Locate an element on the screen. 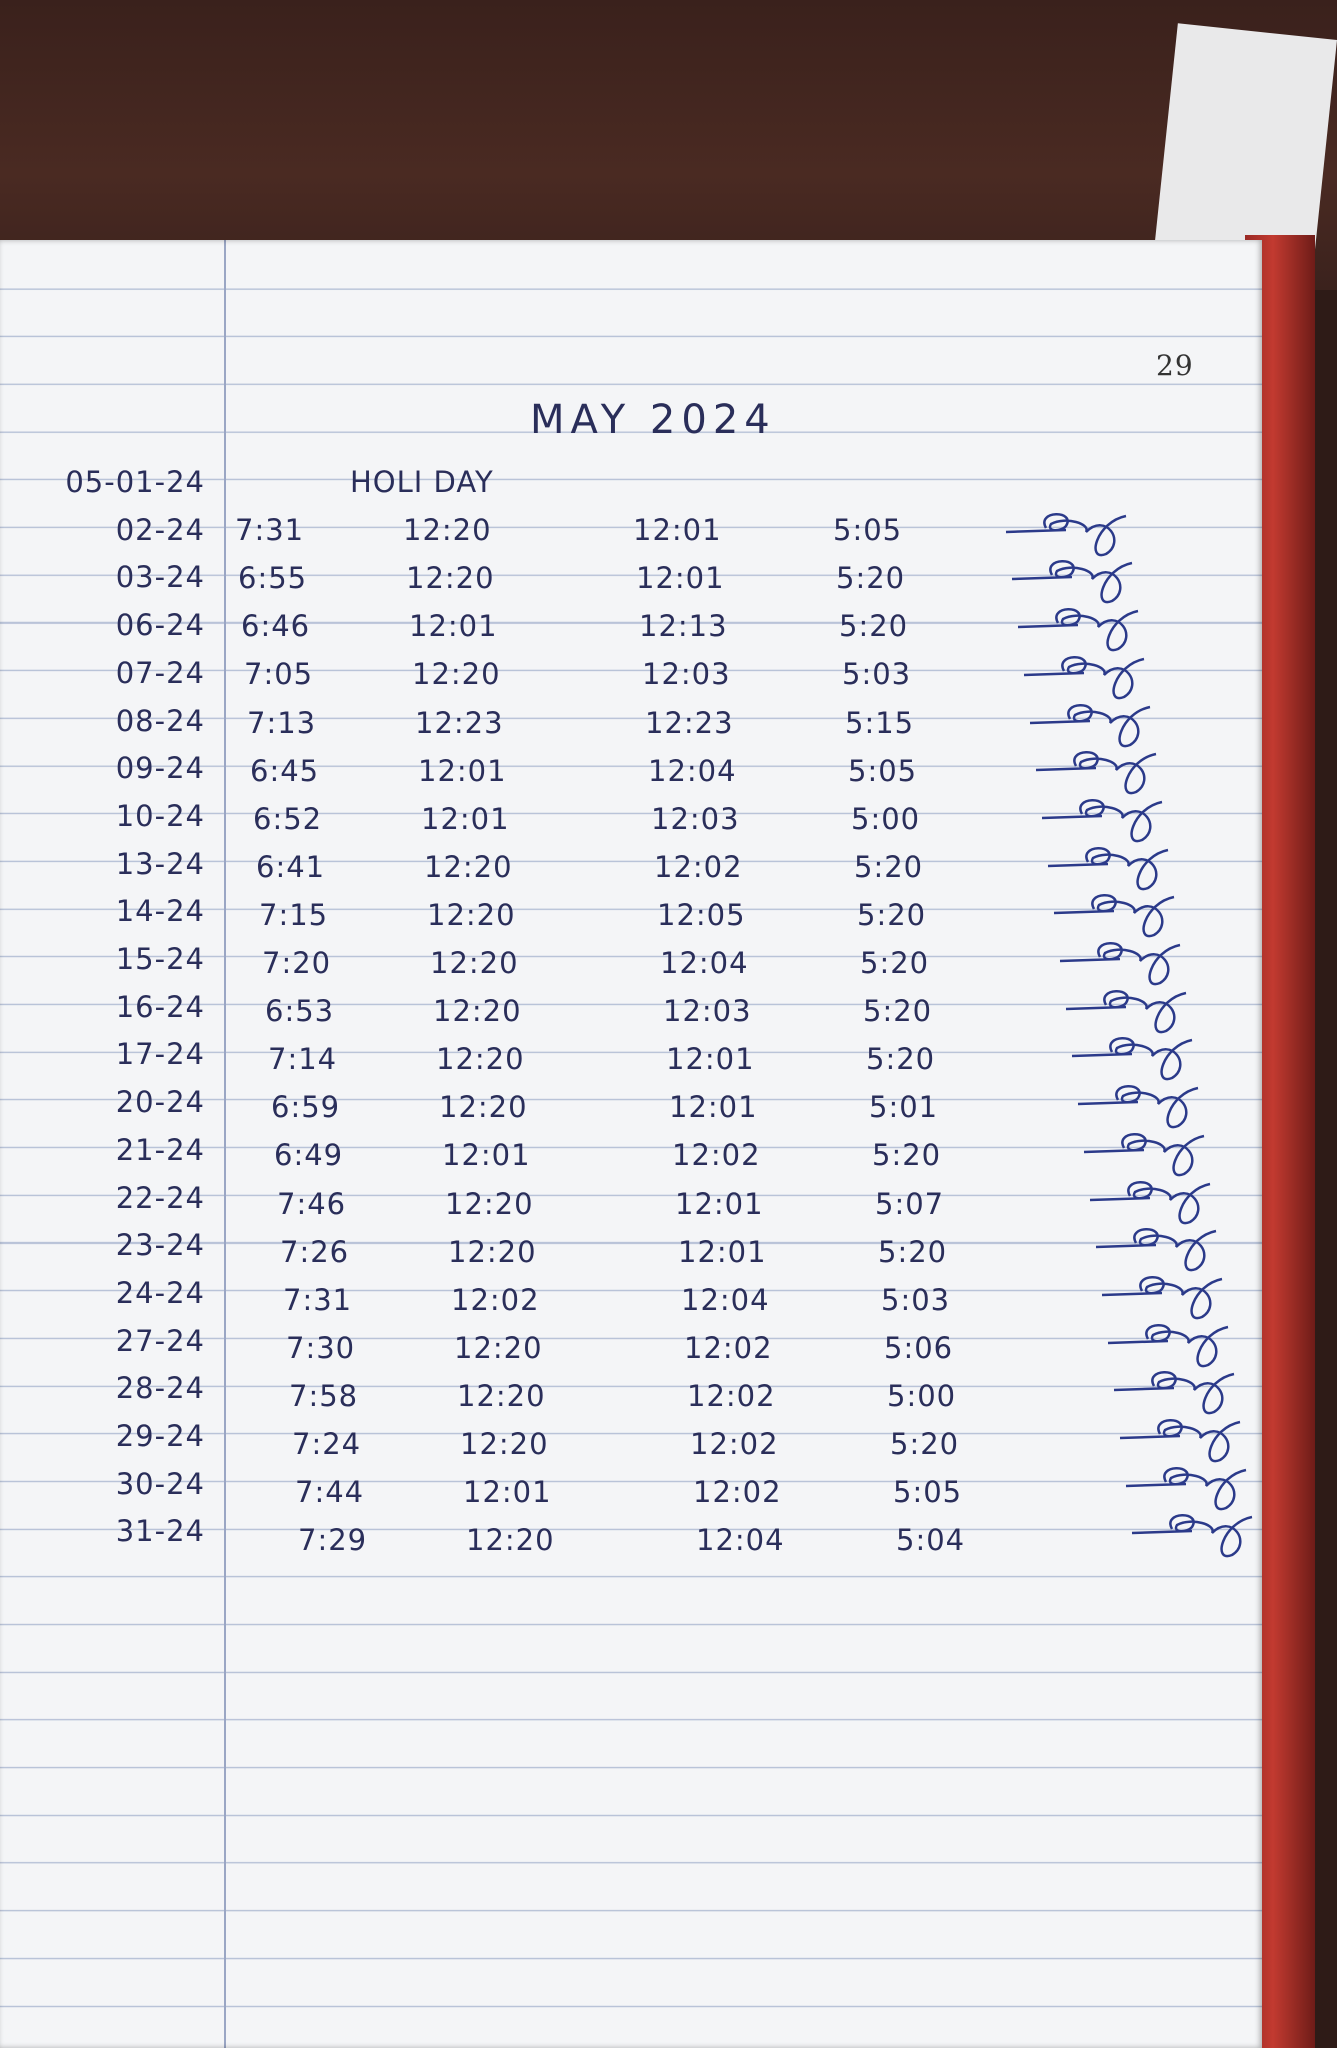 The image size is (1337, 2048). date-cell: 06-24 is located at coordinates (160, 625).